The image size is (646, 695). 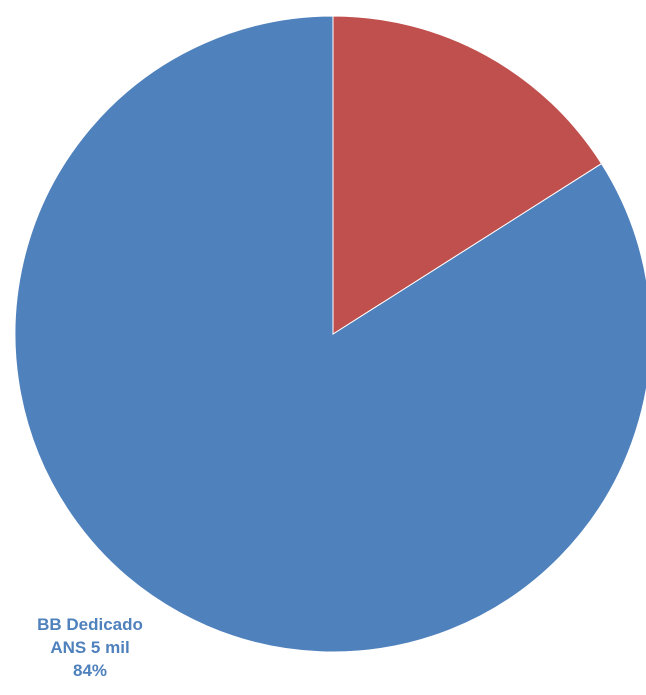 What do you see at coordinates (90, 670) in the screenshot?
I see `pie-slice-0-label-line: 84%` at bounding box center [90, 670].